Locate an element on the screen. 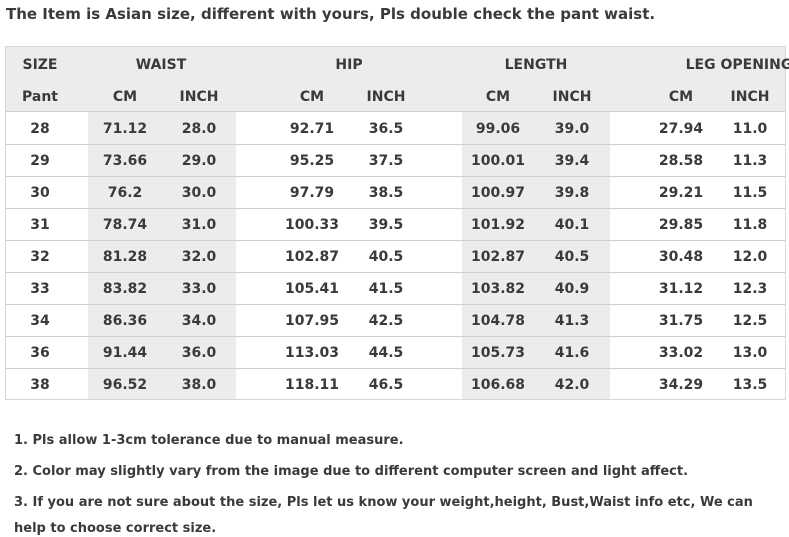 Image resolution: width=789 pixels, height=537 pixels. cell-hip-inch: 37.5 is located at coordinates (386, 161).